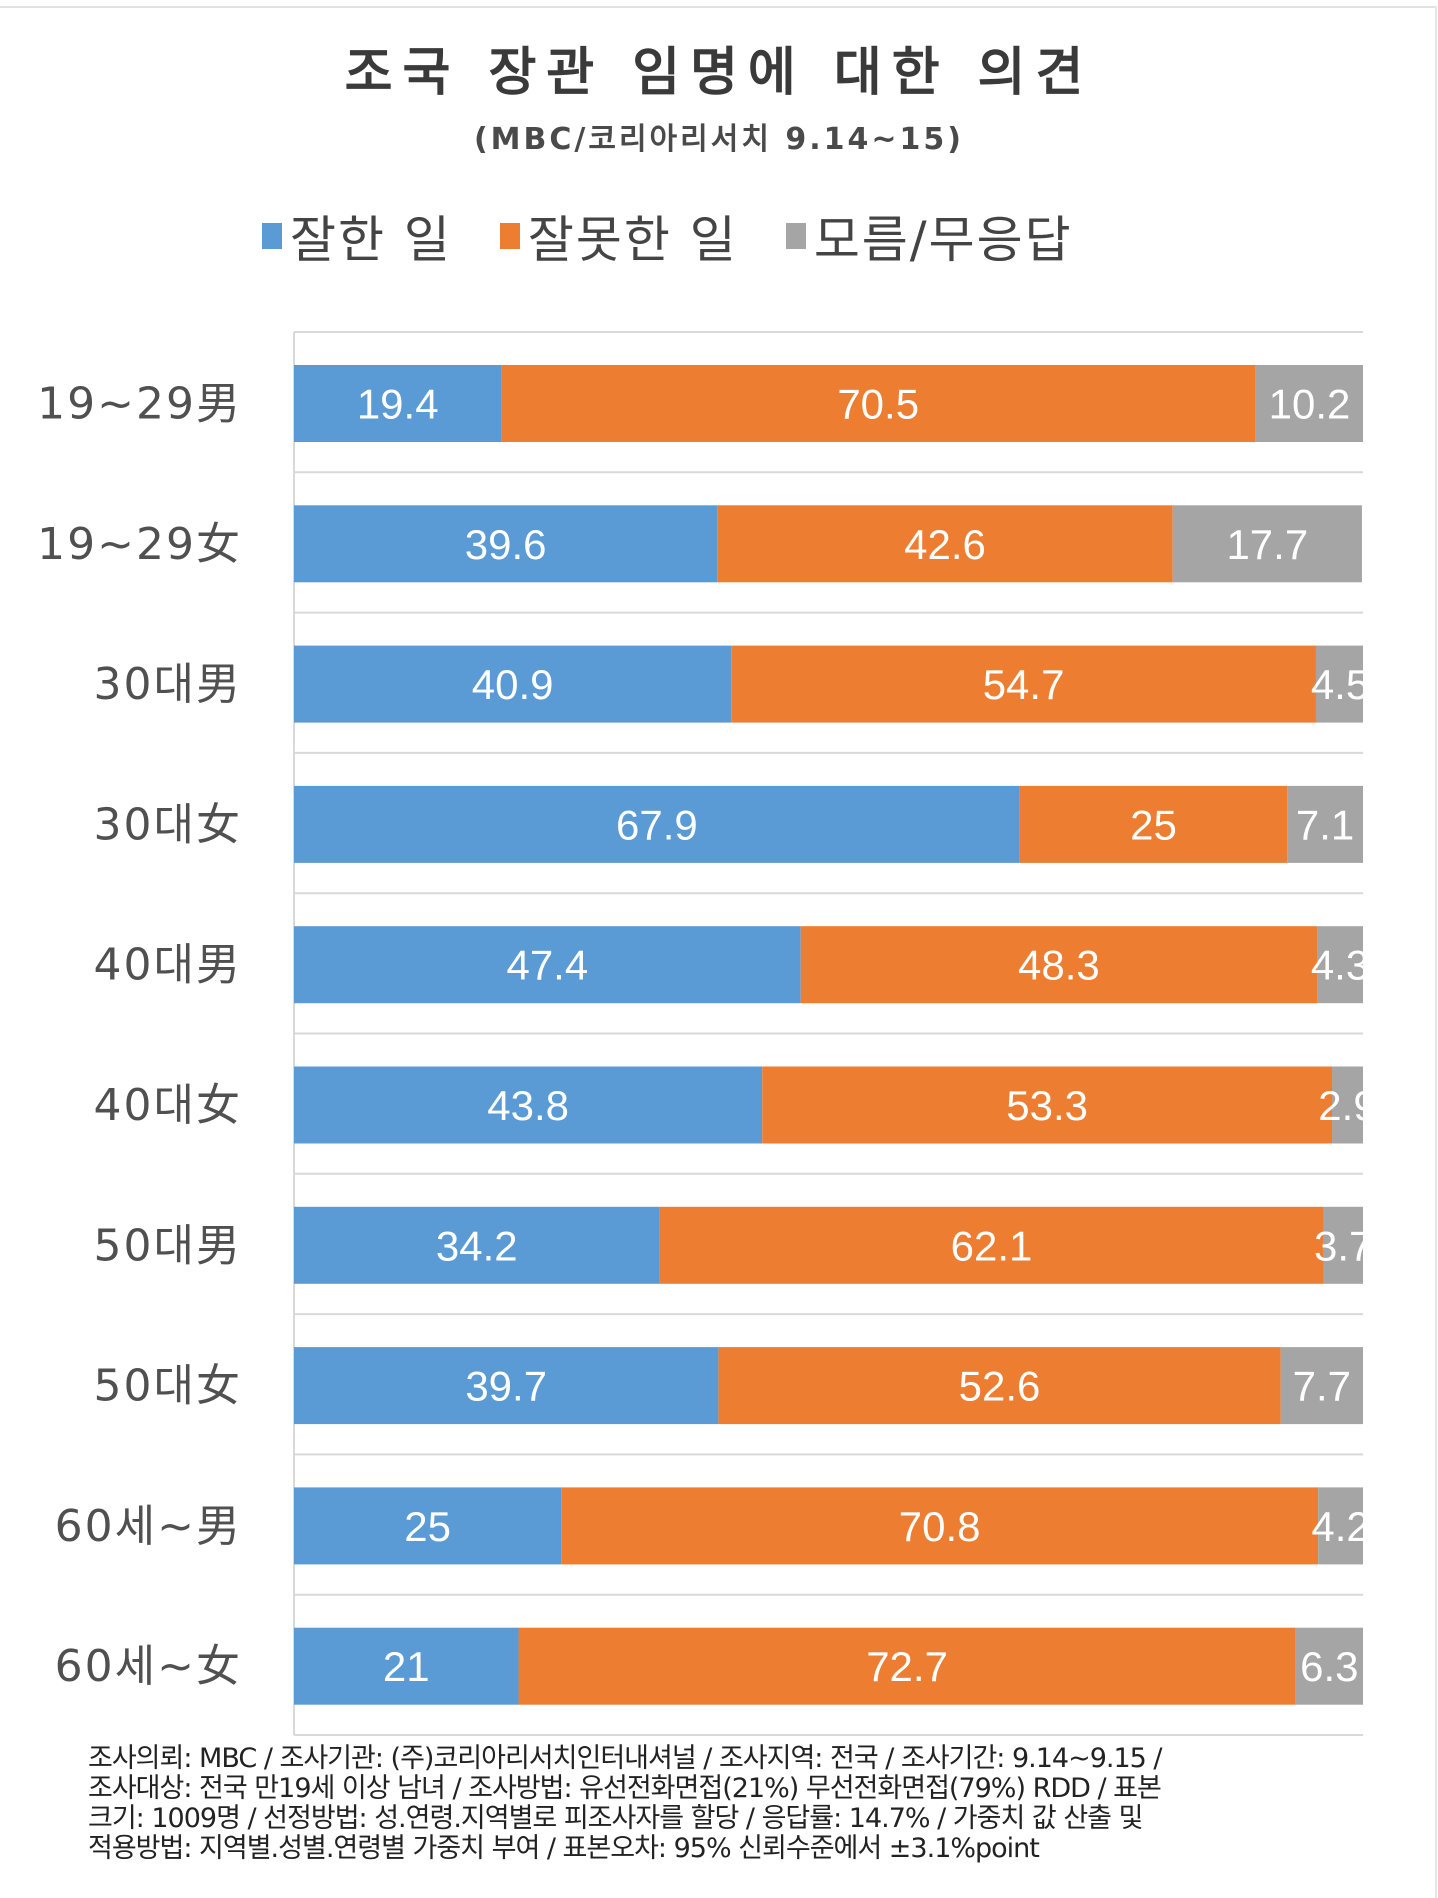  Describe the element at coordinates (139, 544) in the screenshot. I see `category-label: 19~29女` at that location.